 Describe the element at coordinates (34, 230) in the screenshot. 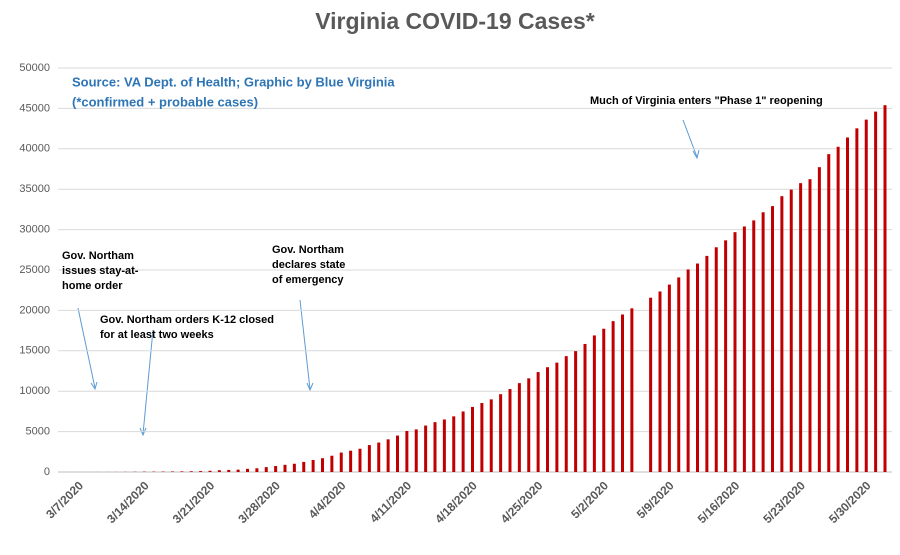

I see `y-tick-label: 30000` at that location.